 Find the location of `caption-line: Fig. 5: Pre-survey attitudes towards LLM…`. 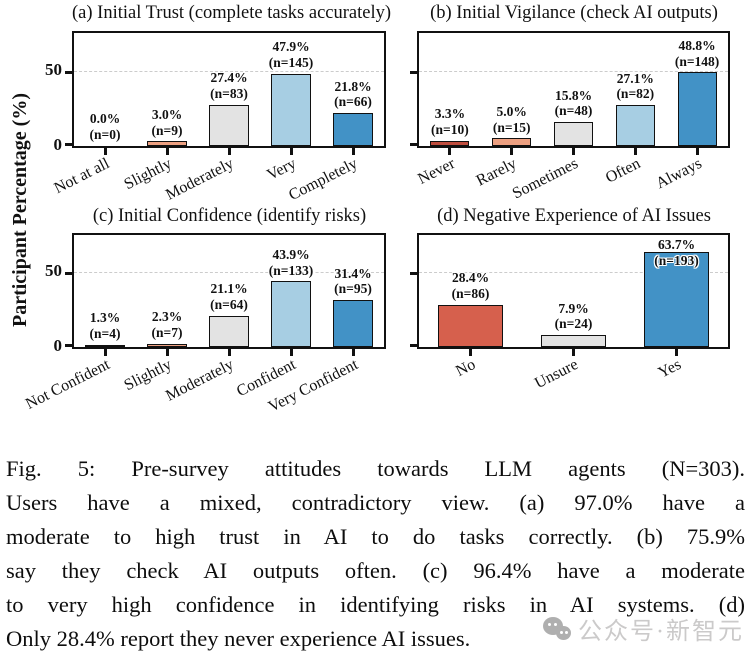

caption-line: Fig. 5: Pre-survey attitudes towards LLM… is located at coordinates (375, 468).